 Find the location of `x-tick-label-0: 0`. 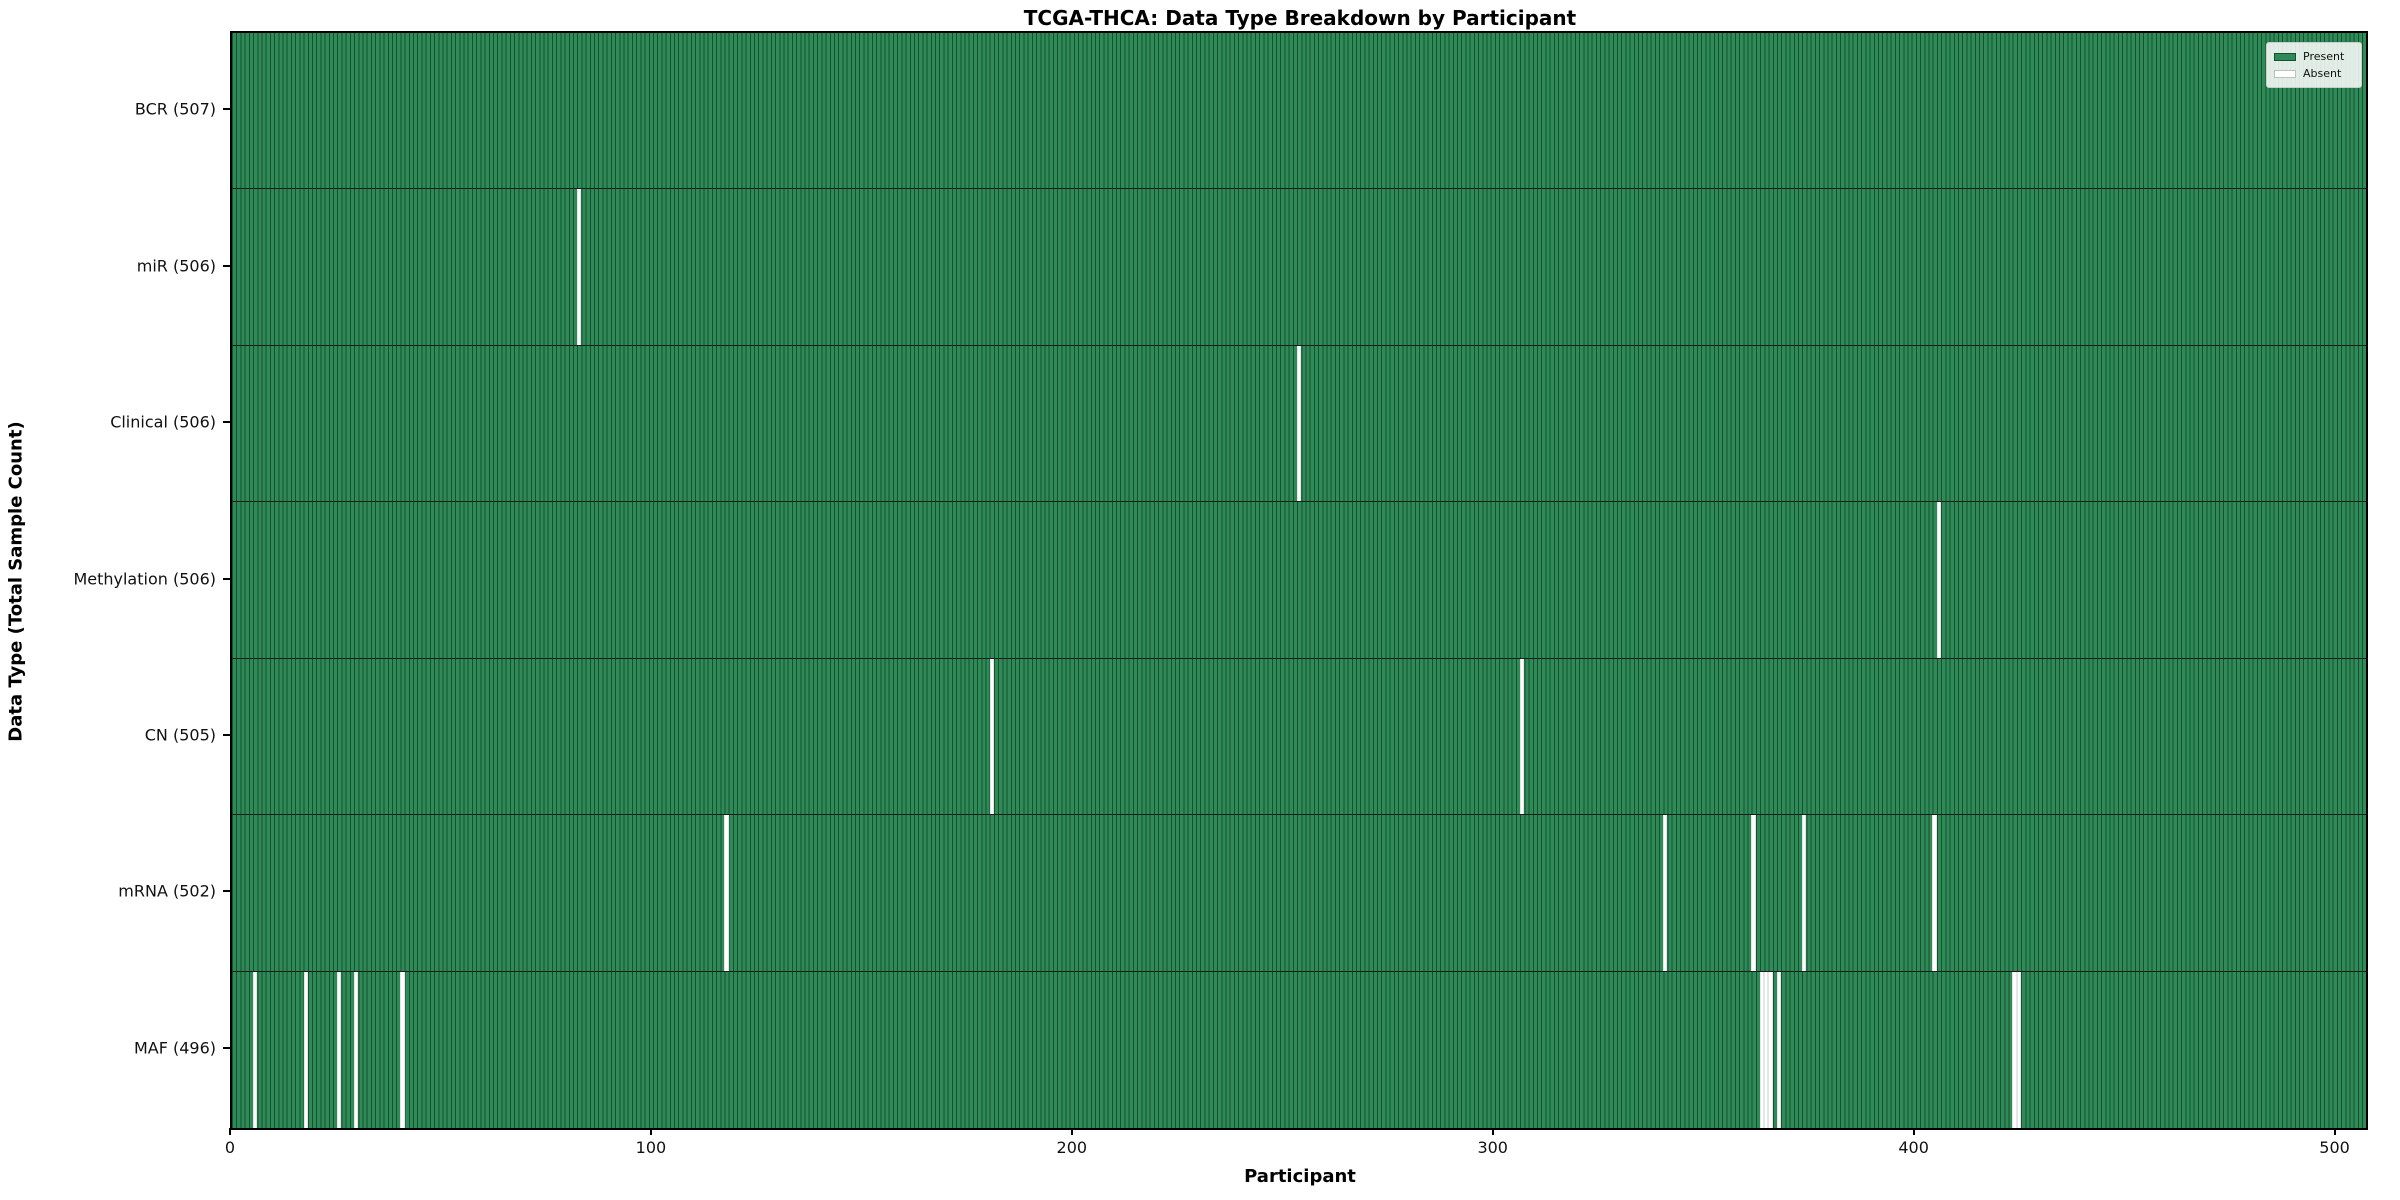

x-tick-label-0: 0 is located at coordinates (230, 1147).